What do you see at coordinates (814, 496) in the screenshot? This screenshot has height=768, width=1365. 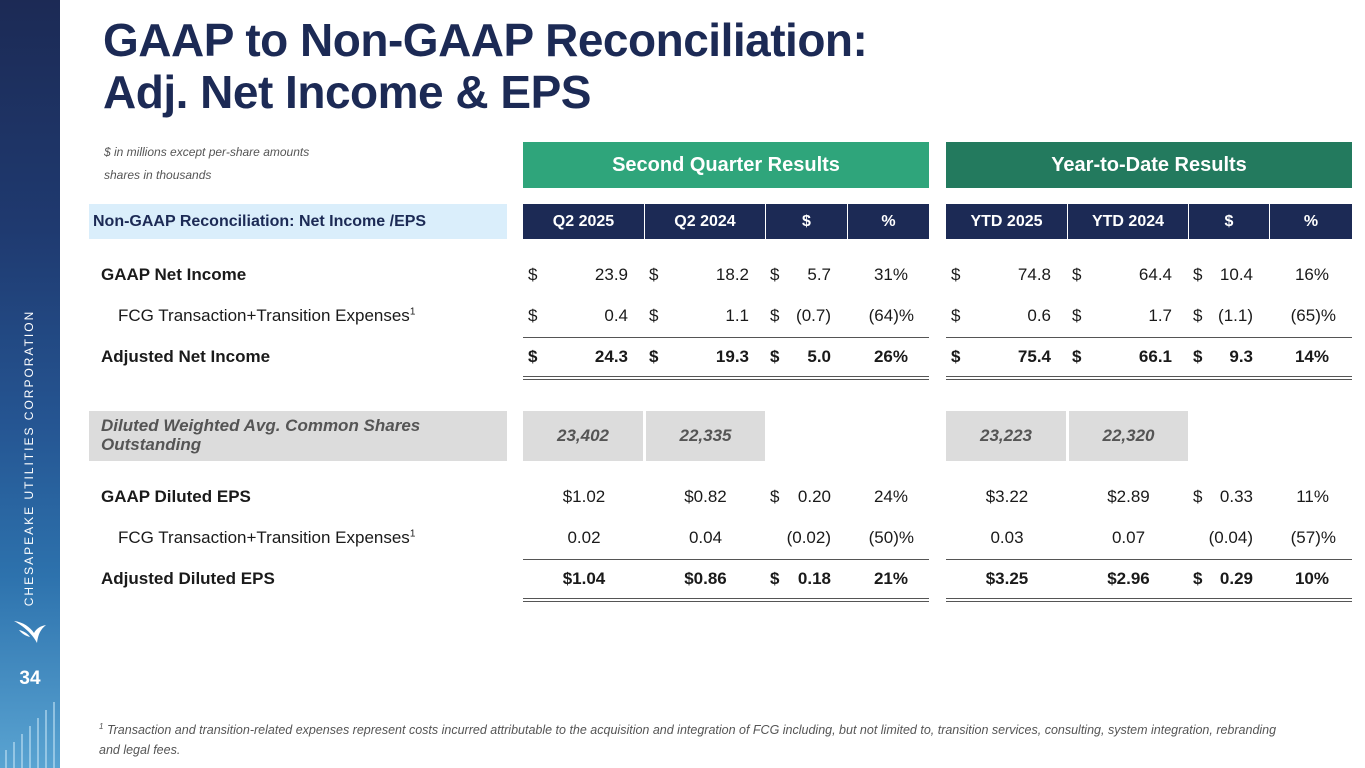 I see `cell-q-change-dollar: 0.20` at bounding box center [814, 496].